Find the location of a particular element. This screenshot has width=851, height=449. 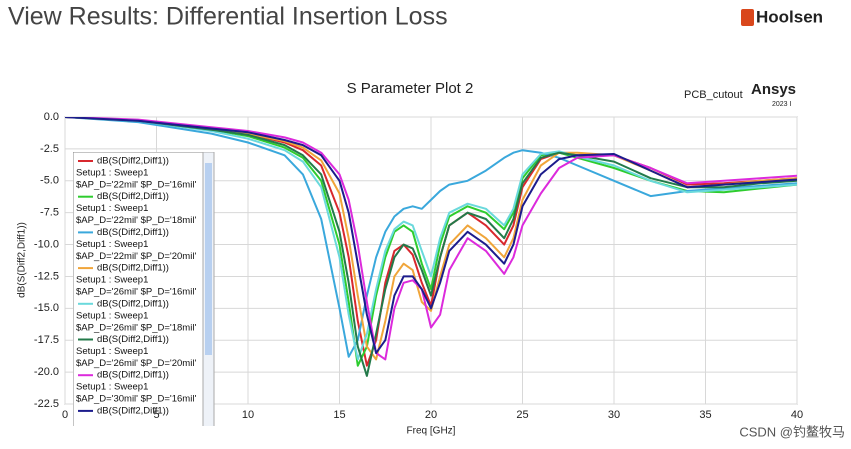

brand: Ansys is located at coordinates (773, 89).